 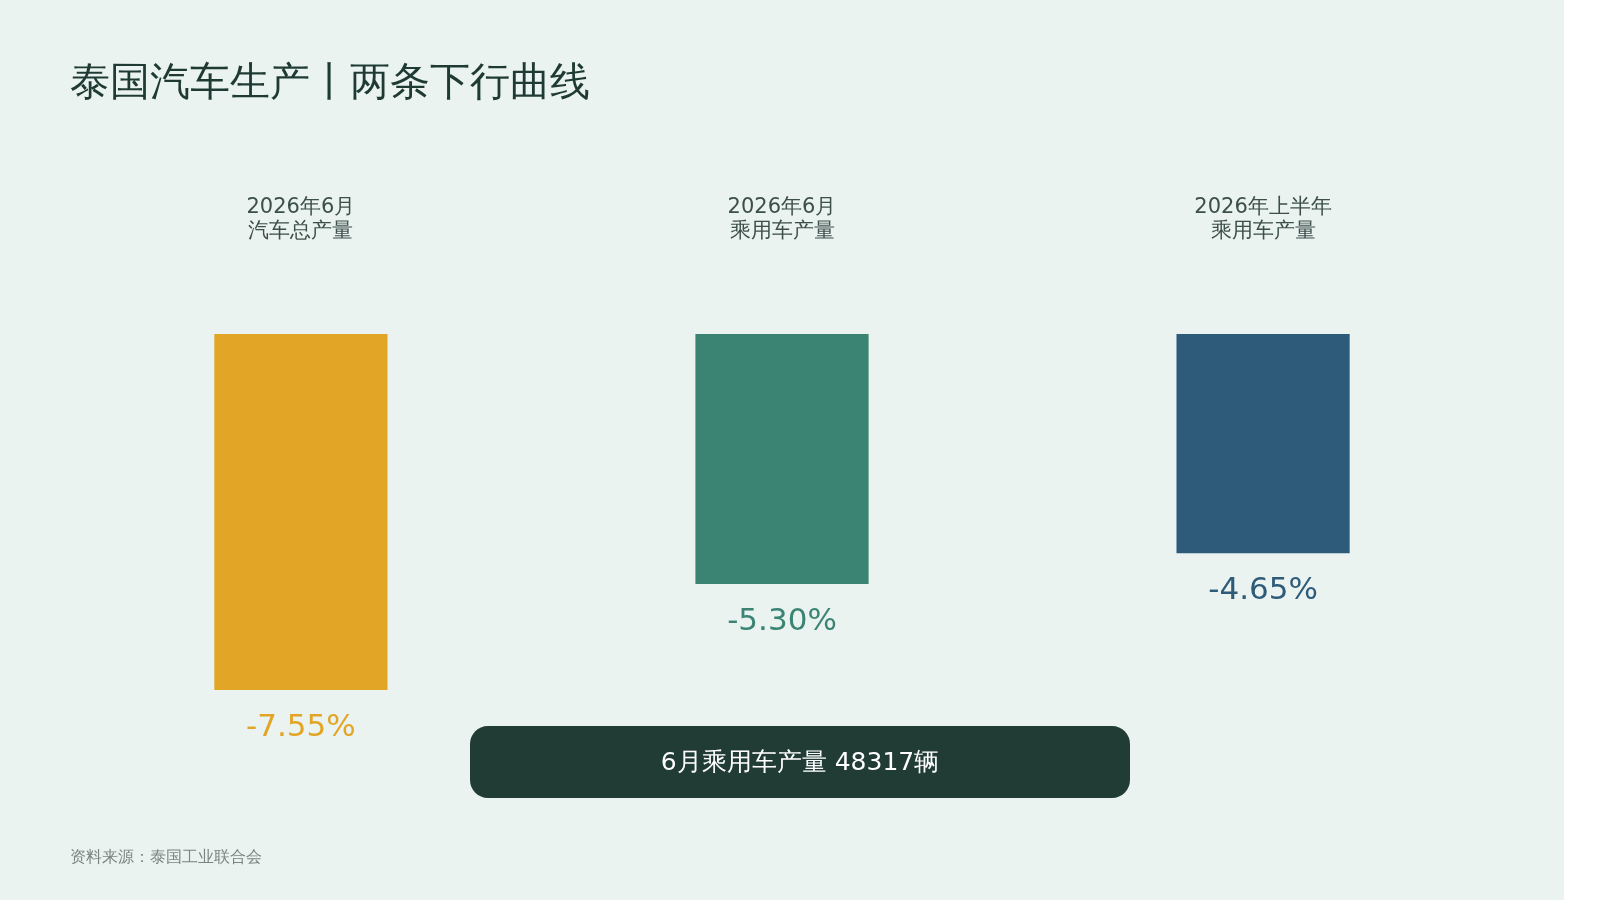 What do you see at coordinates (301, 725) in the screenshot?
I see `data-label: -7.55%` at bounding box center [301, 725].